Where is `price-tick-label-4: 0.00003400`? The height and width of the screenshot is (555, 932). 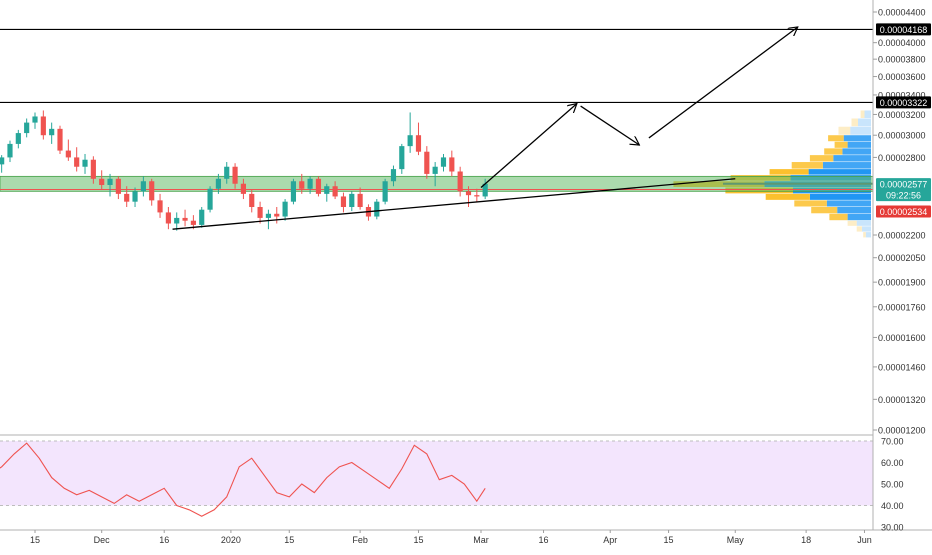
price-tick-label-4: 0.00003400 is located at coordinates (902, 95).